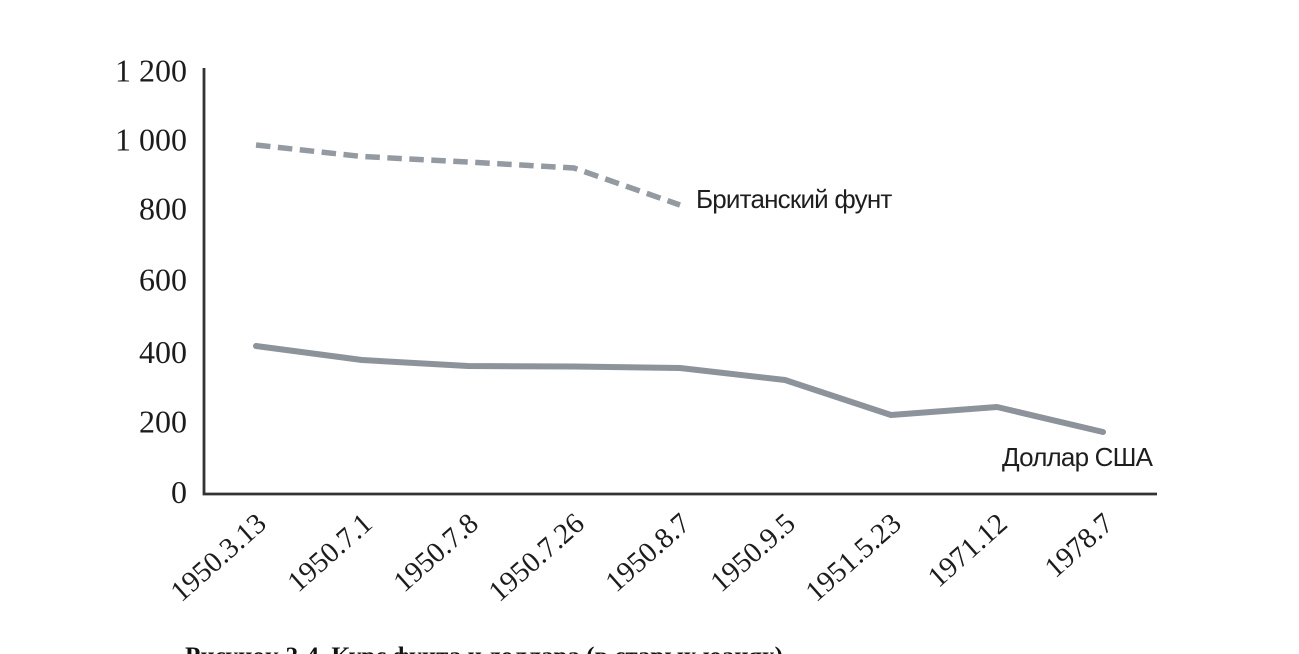 The image size is (1299, 654). I want to click on svg-text: 600, so click(163, 280).